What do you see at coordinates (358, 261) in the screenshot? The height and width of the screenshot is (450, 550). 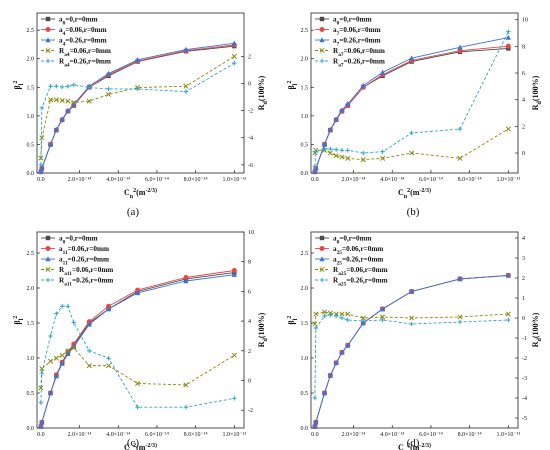 I see `legend-label: a25=0.26,r=0mm` at bounding box center [358, 261].